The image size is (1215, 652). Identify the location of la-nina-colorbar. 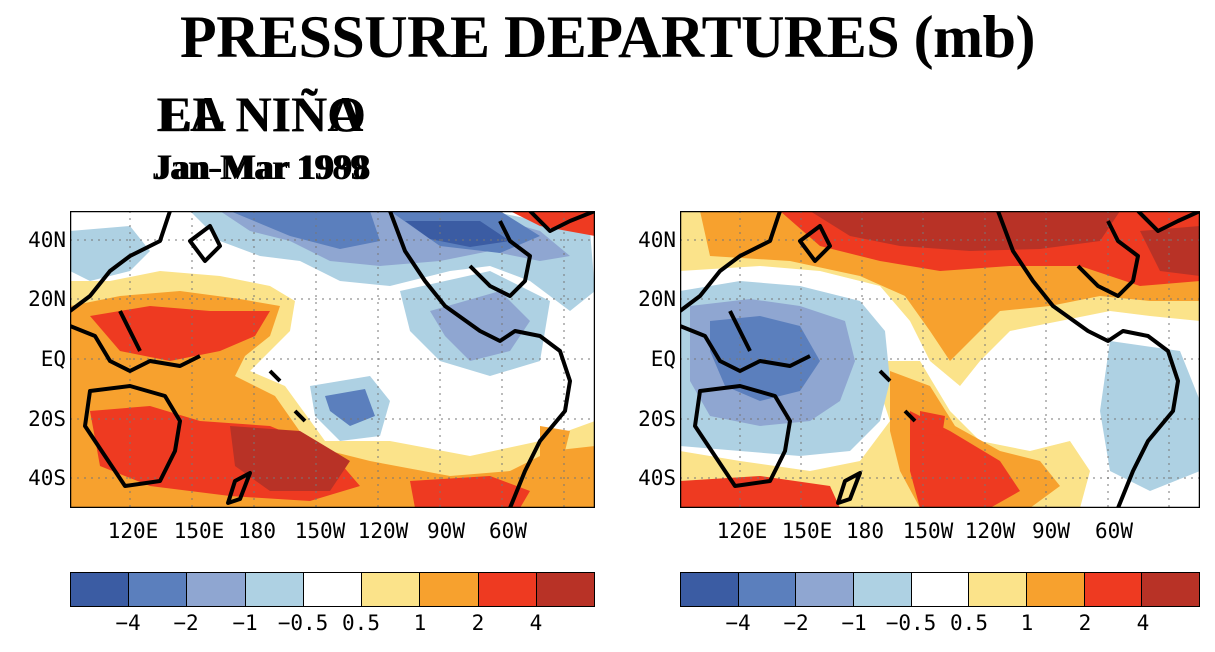
(940, 589).